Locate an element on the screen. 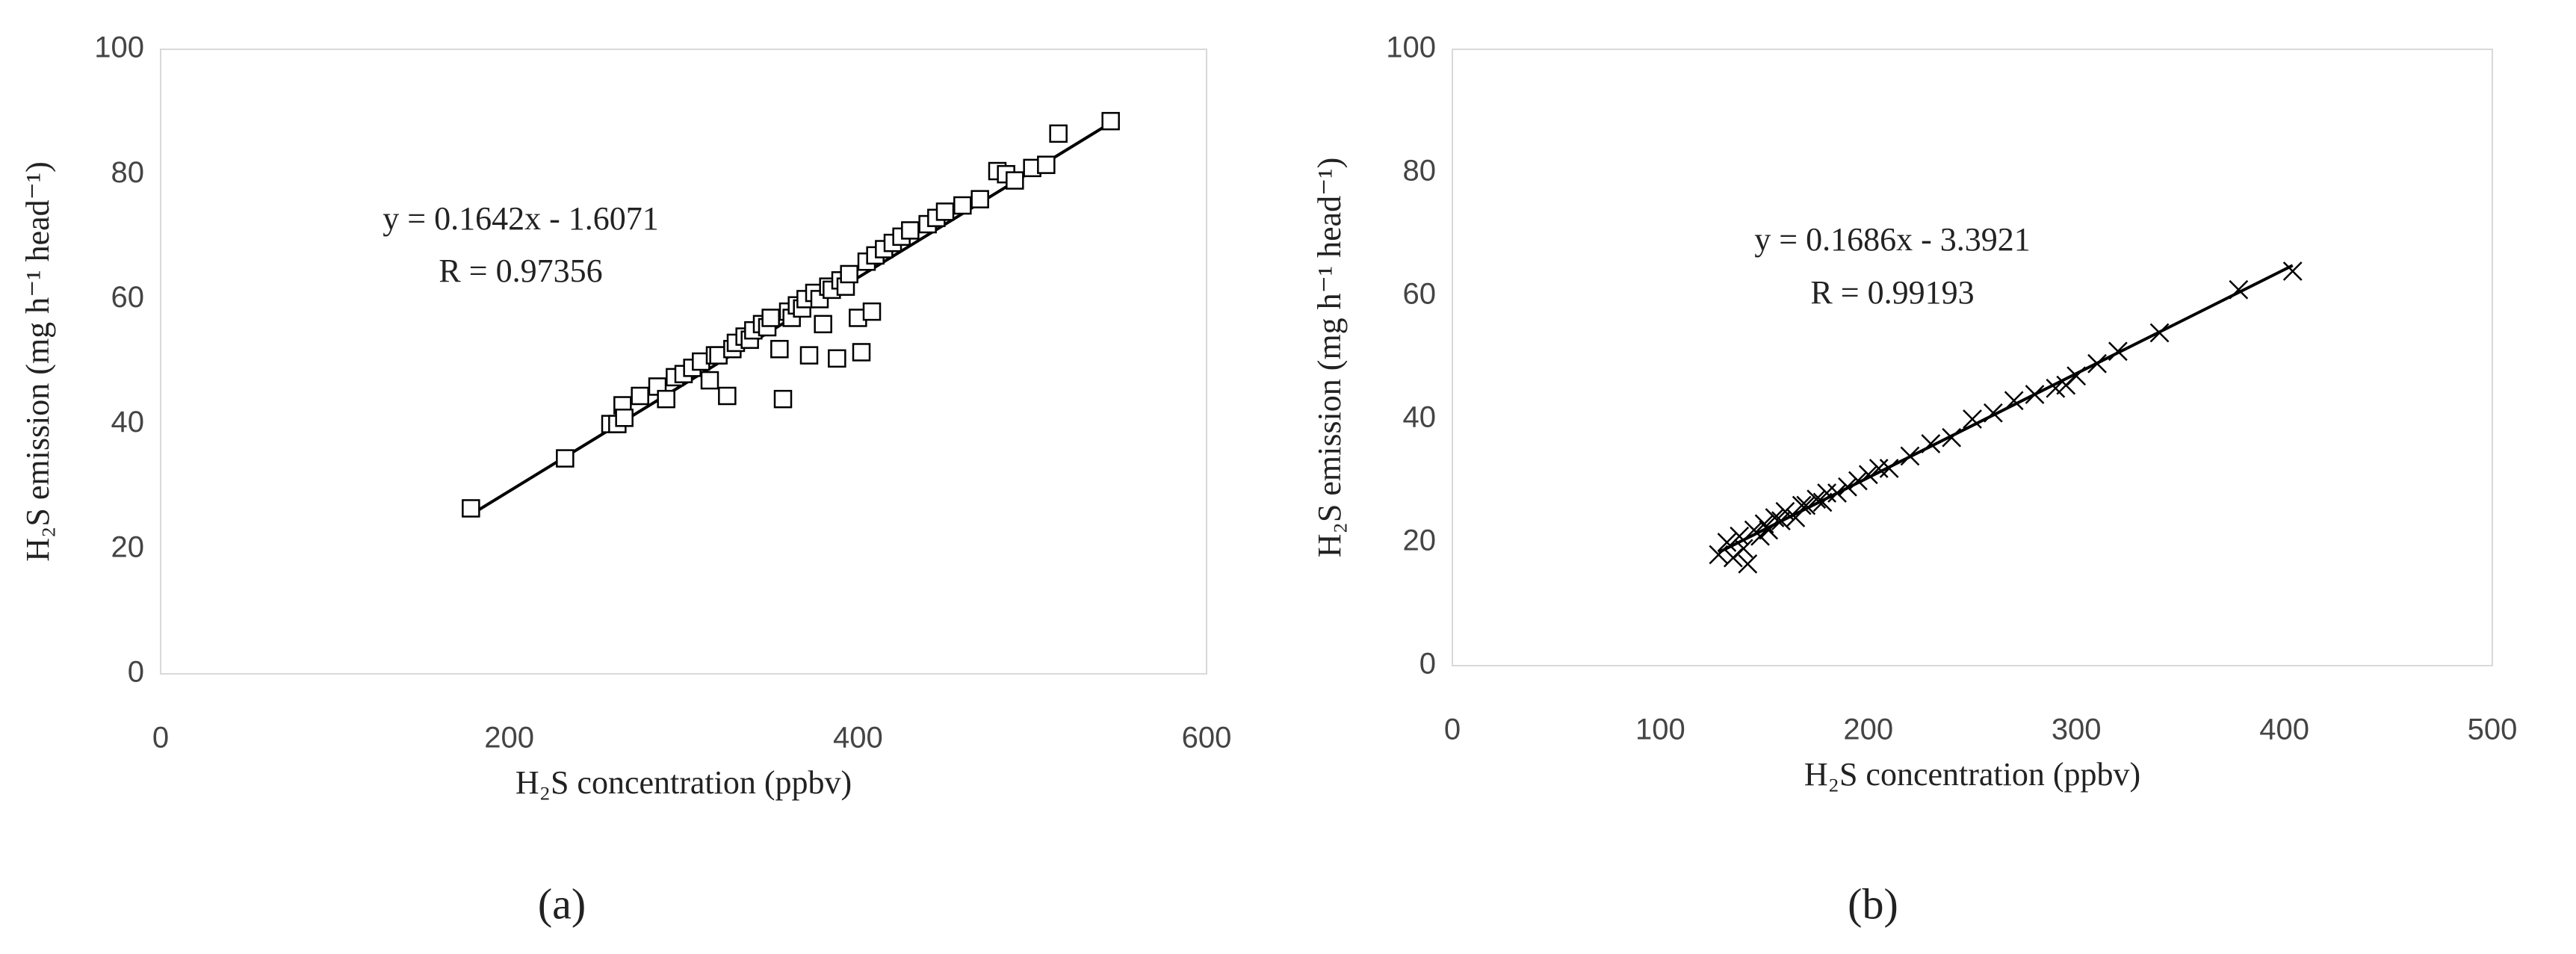 This screenshot has width=2576, height=954. x-tick-label: 300 is located at coordinates (2077, 729).